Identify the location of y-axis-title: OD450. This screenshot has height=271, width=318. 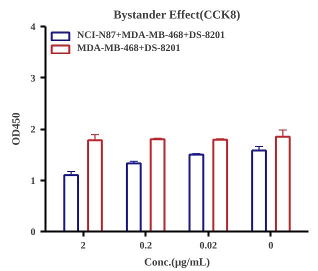
(16, 129).